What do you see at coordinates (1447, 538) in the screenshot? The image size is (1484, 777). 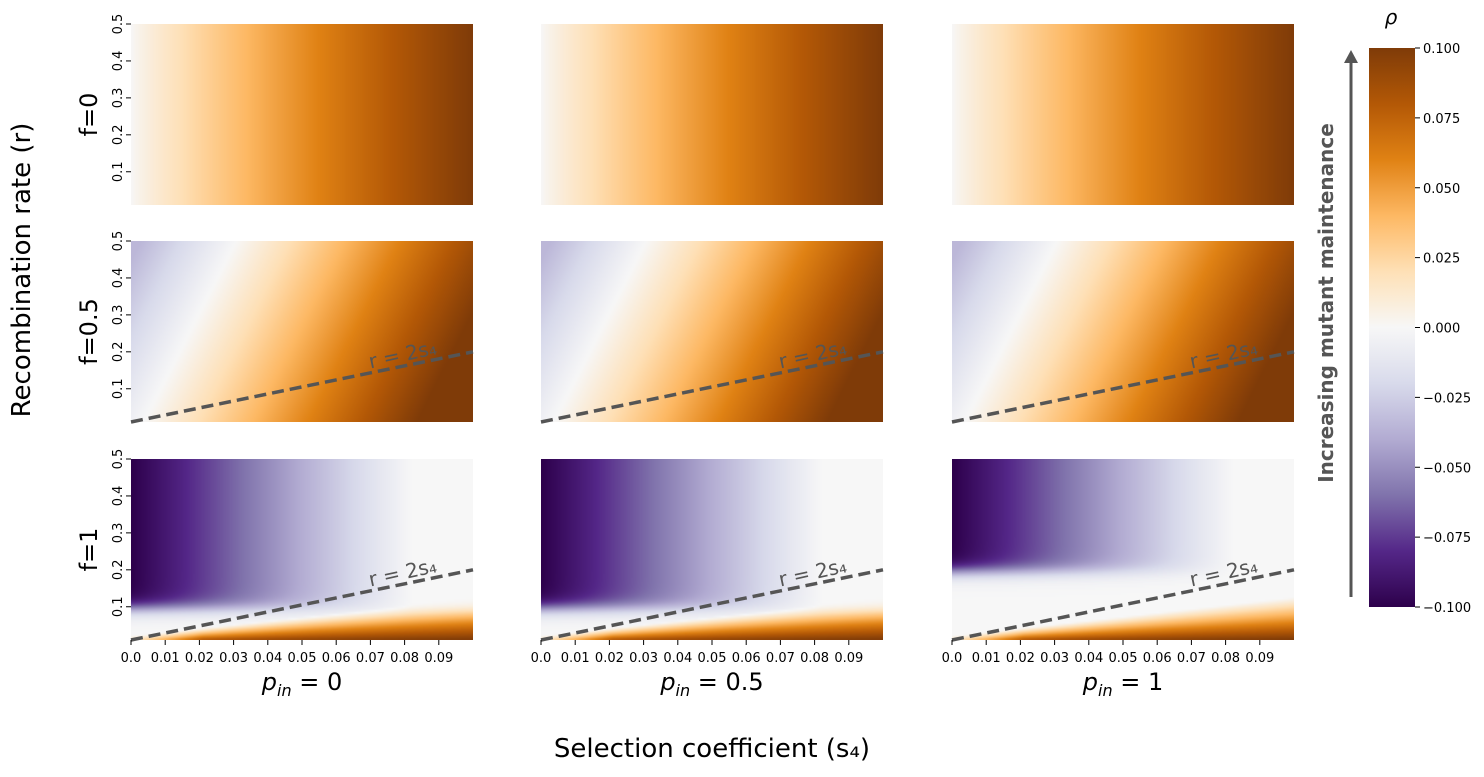 I see `colorbar-tick-label: −0.075` at bounding box center [1447, 538].